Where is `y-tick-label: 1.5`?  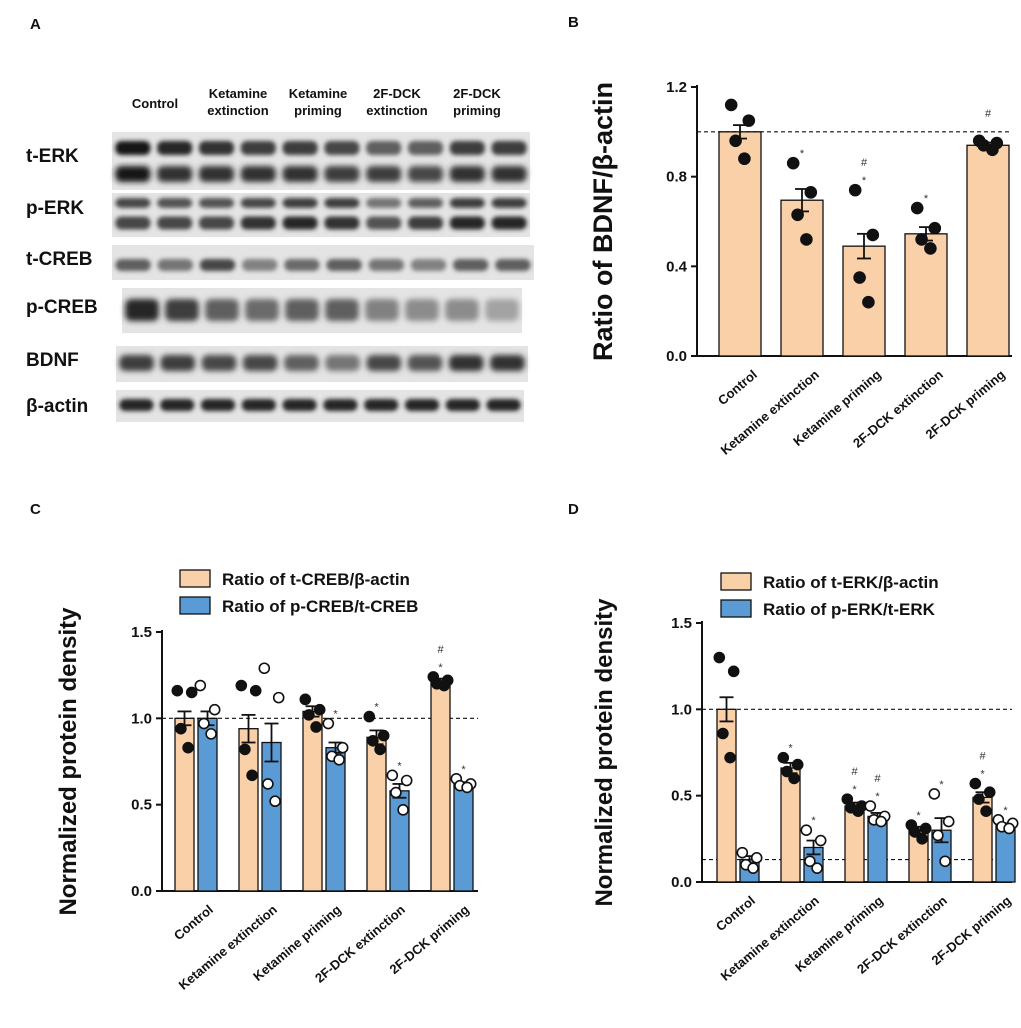 y-tick-label: 1.5 is located at coordinates (681, 623).